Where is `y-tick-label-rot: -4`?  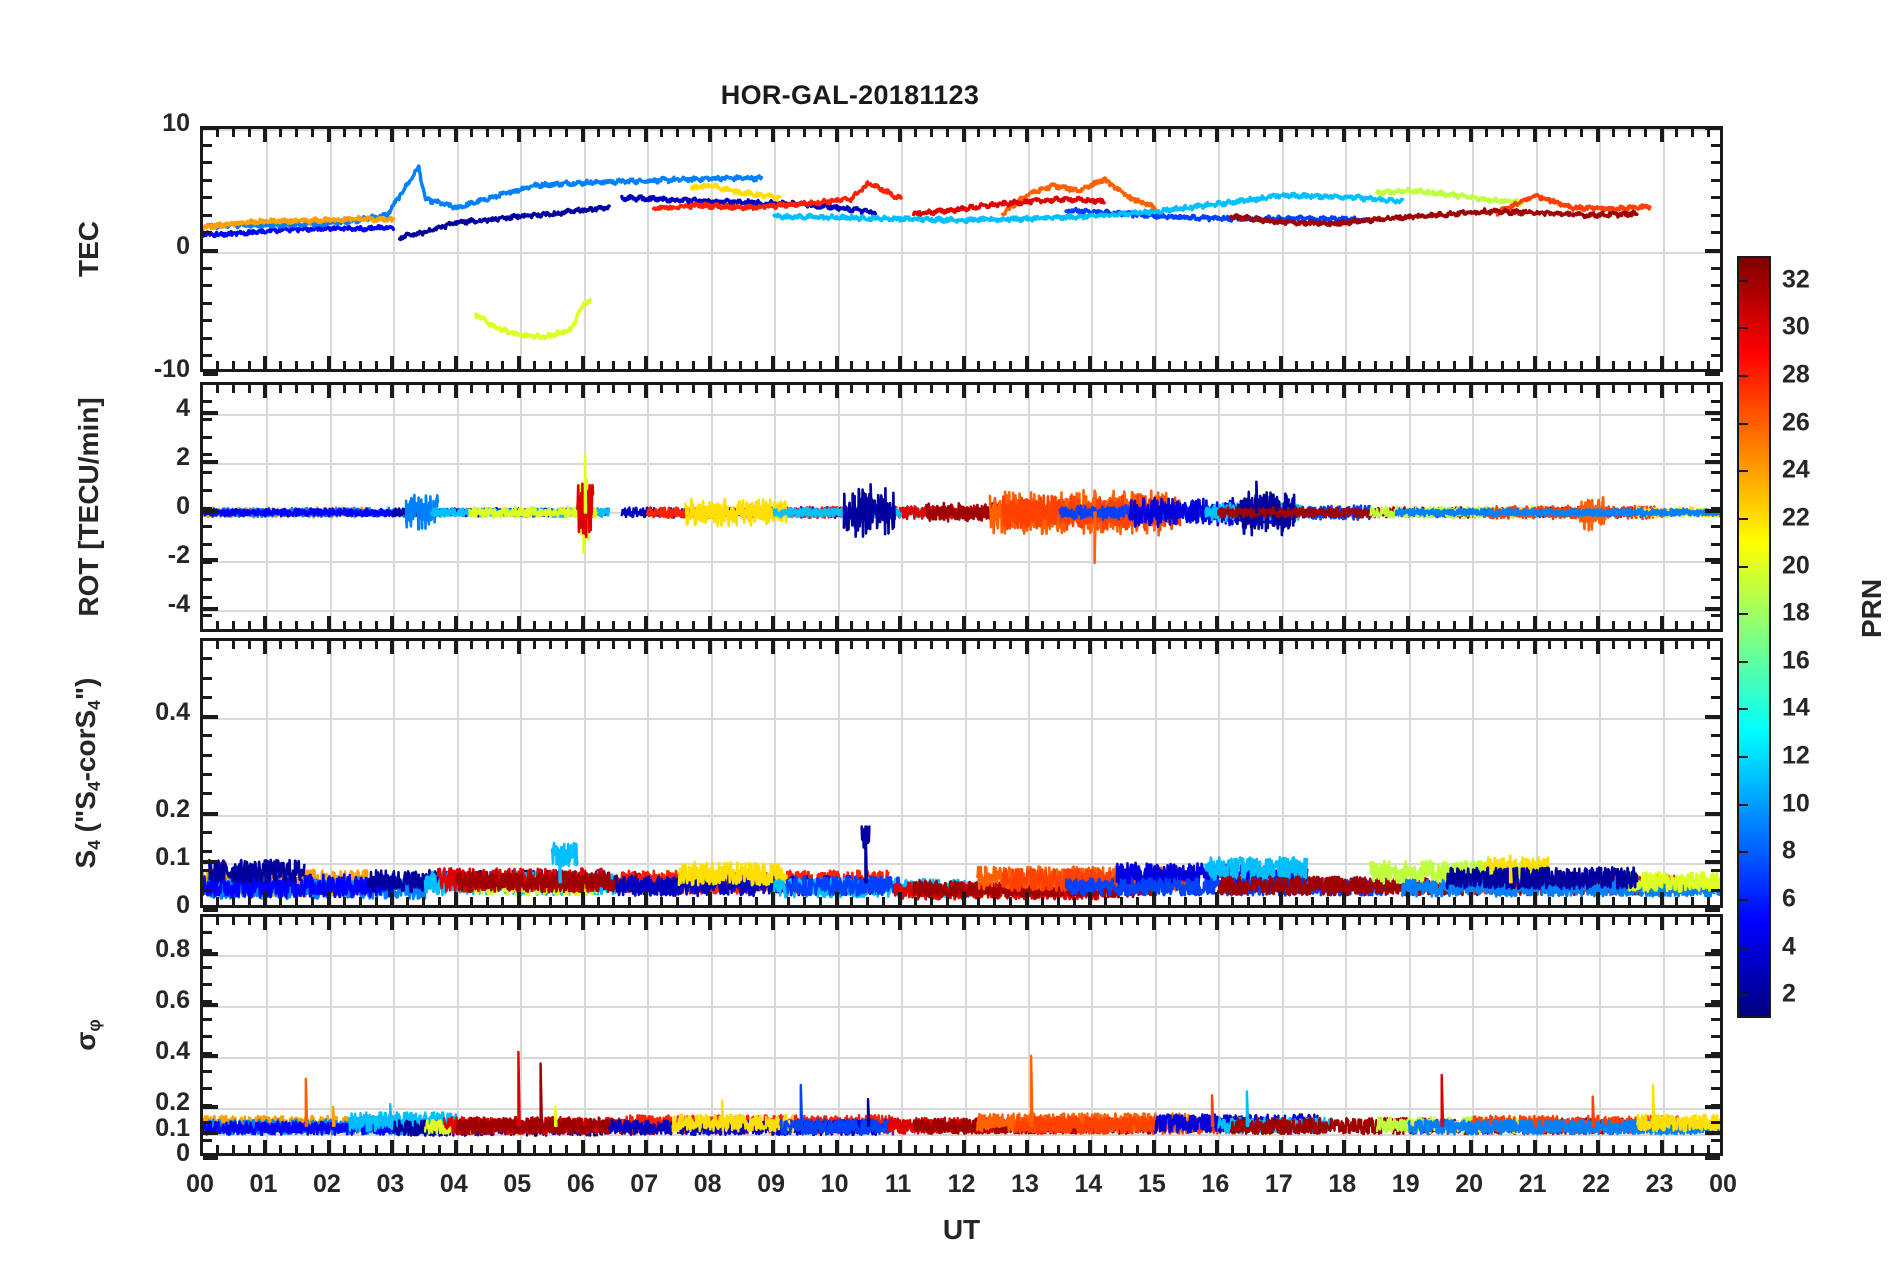
y-tick-label-rot: -4 is located at coordinates (178, 604).